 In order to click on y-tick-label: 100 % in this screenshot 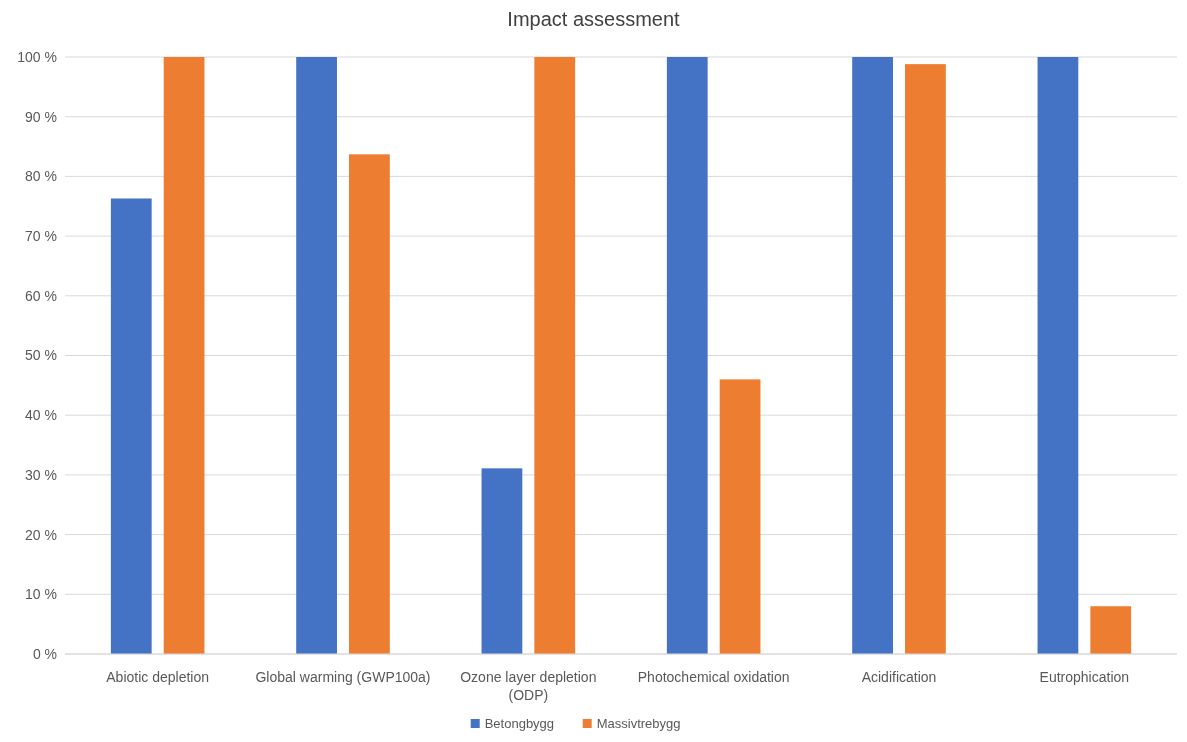, I will do `click(37, 56)`.